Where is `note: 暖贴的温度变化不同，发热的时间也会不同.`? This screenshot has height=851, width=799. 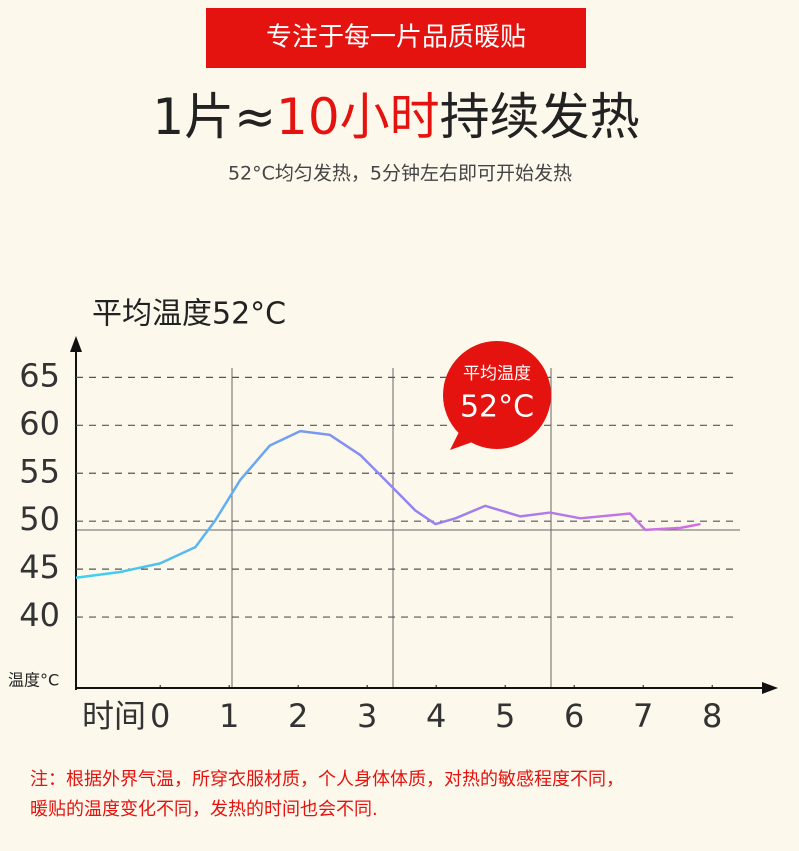 note: 暖贴的温度变化不同，发热的时间也会不同. is located at coordinates (204, 809).